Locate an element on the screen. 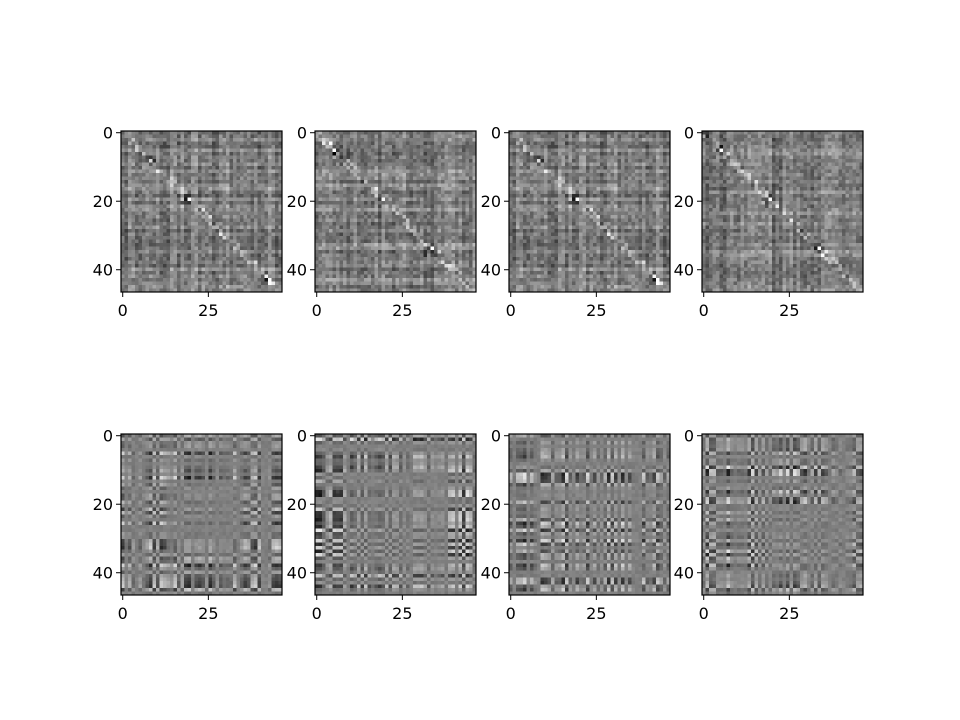  y-tick-label: 0 is located at coordinates (302, 133).